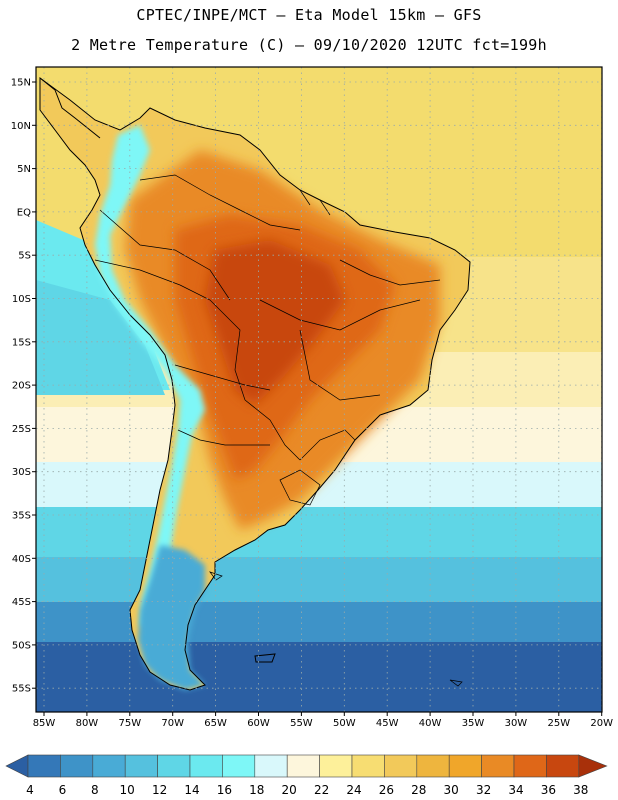 The image size is (618, 800). What do you see at coordinates (387, 723) in the screenshot?
I see `lon-label: 45W` at bounding box center [387, 723].